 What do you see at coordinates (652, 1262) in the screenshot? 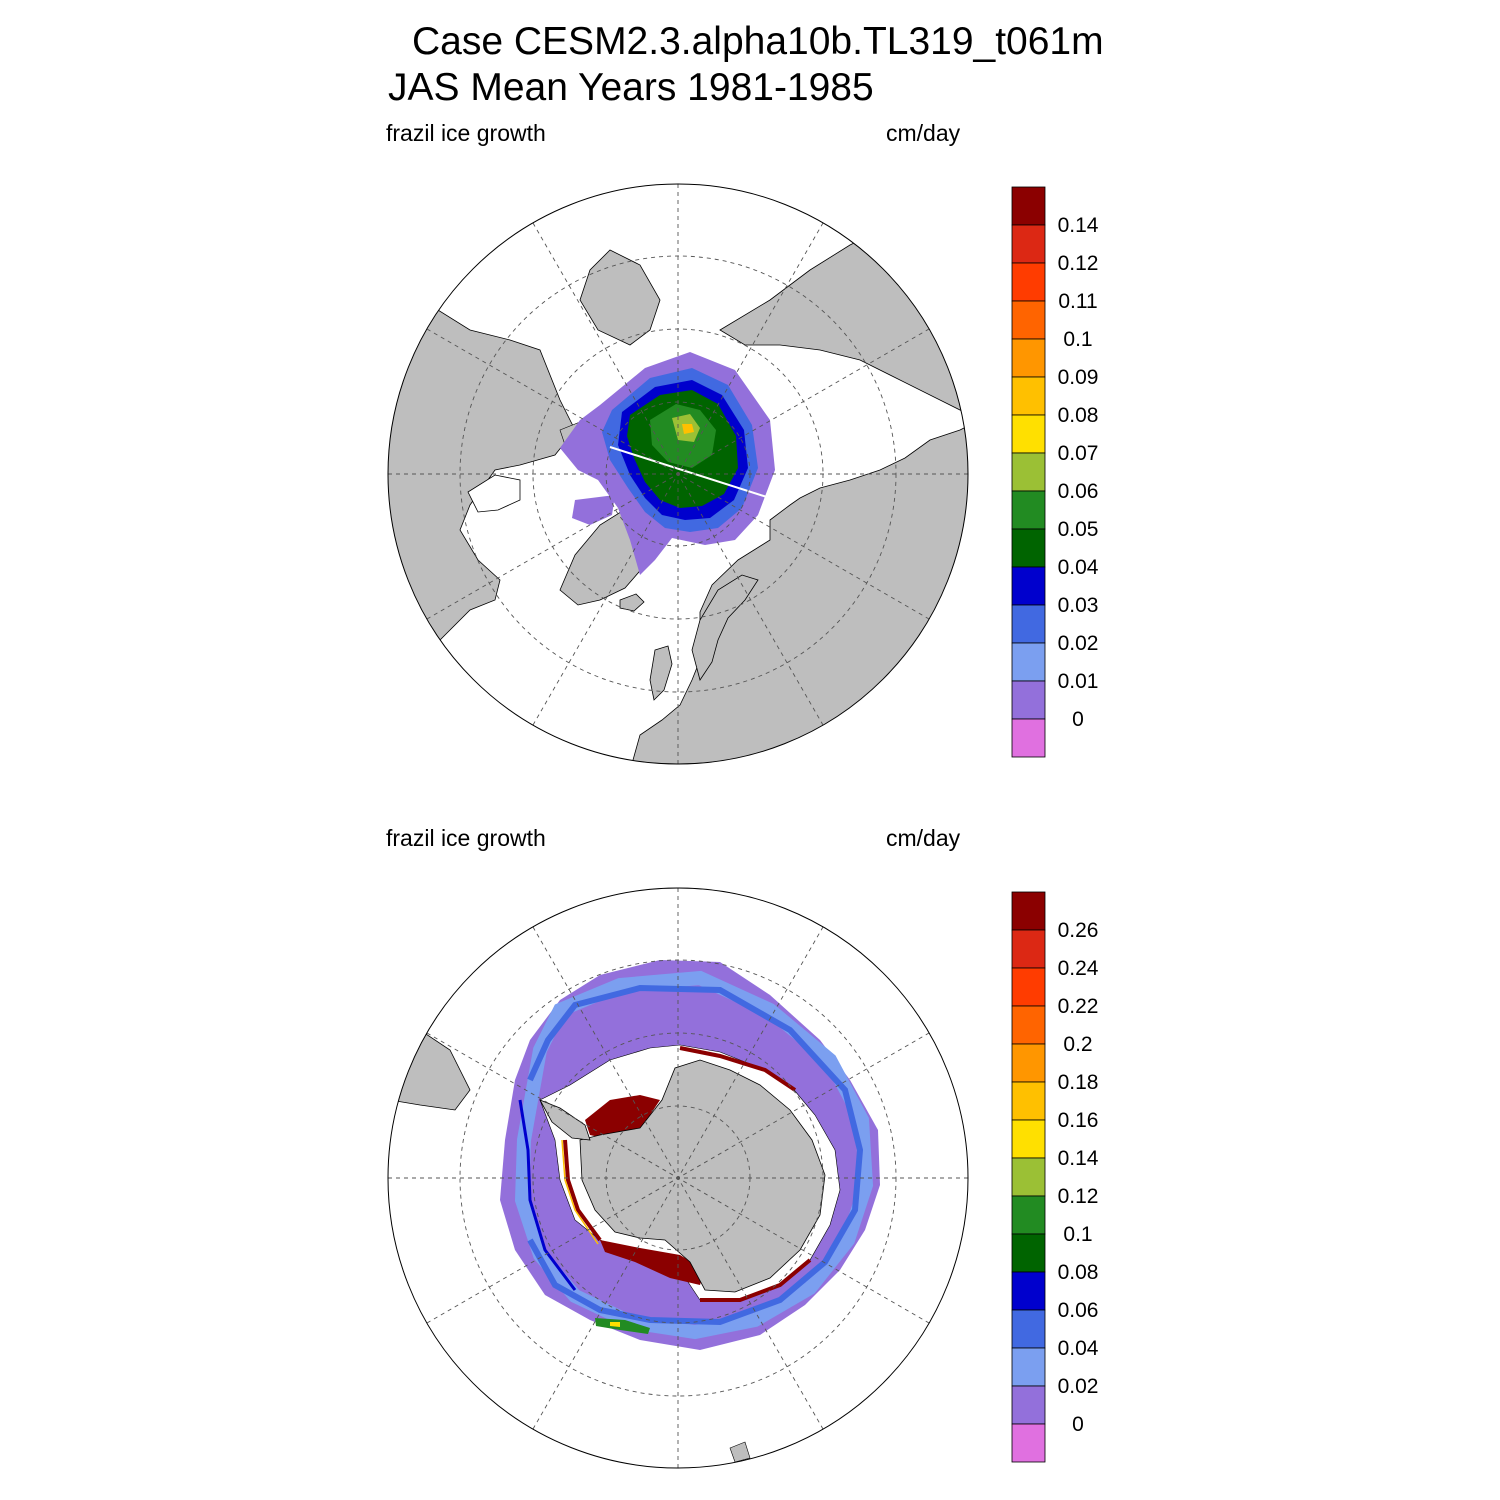
I see `south-field-max-ross` at bounding box center [652, 1262].